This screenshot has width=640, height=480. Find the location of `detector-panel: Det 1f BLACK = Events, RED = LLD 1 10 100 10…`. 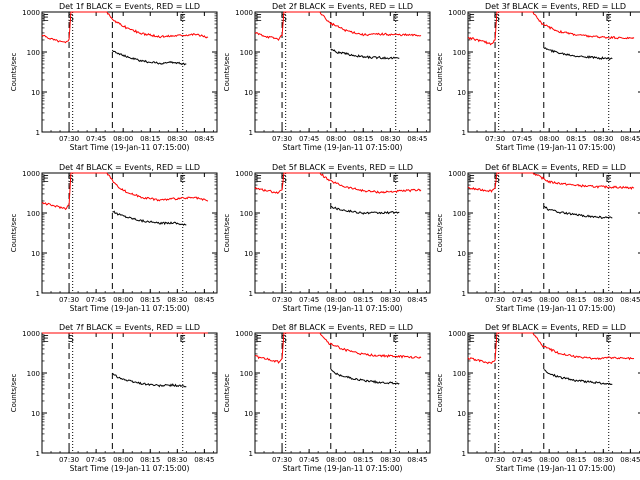

detector-panel: Det 1f BLACK = Events, RED = LLD 1 10 100 10… is located at coordinates (114, 77).